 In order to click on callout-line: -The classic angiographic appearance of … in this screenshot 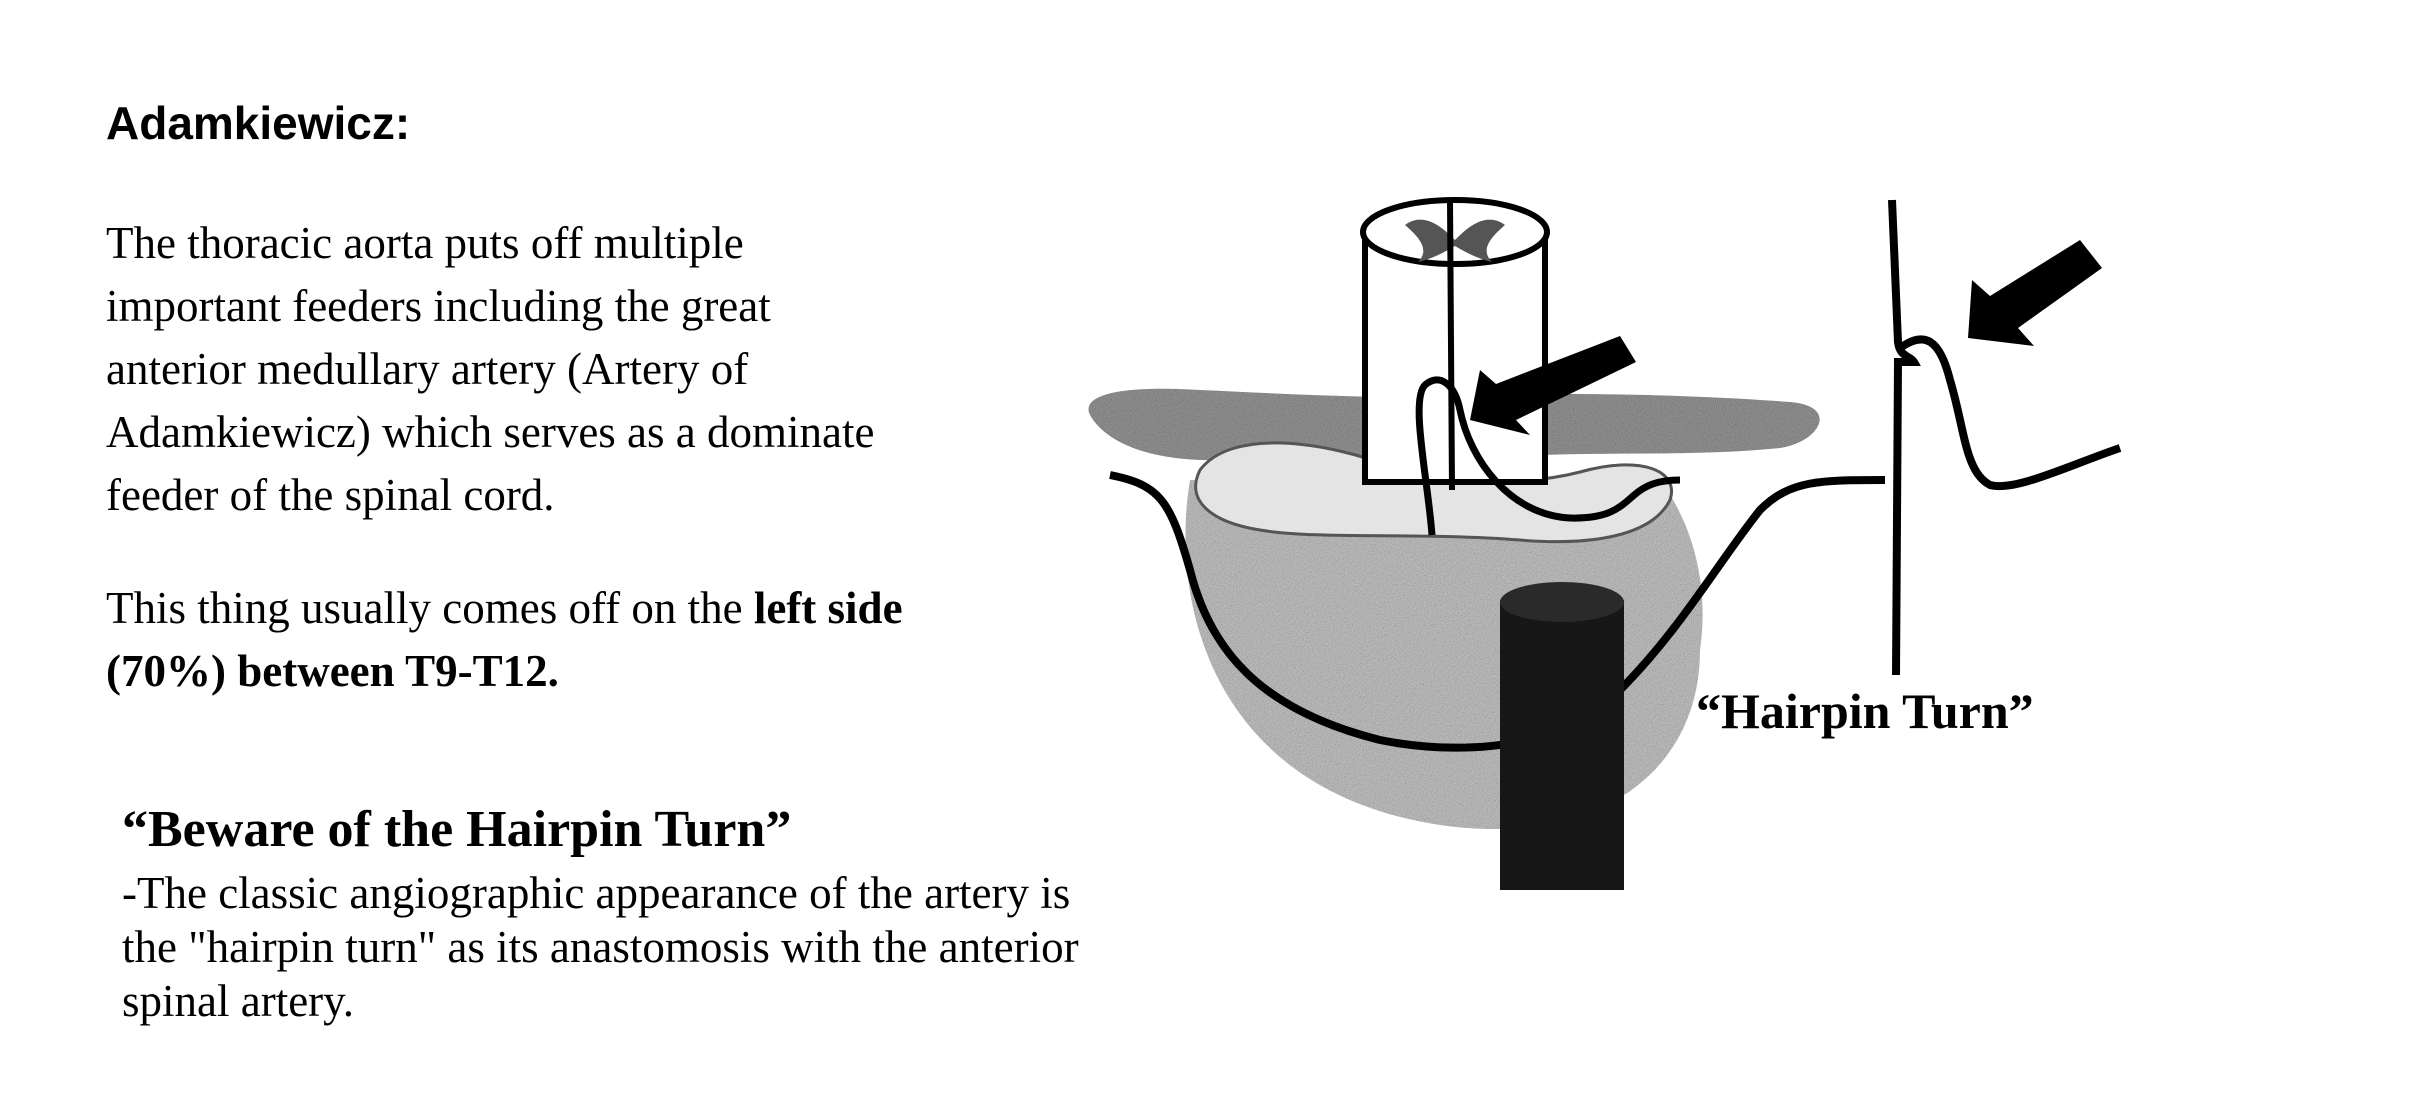, I will do `click(596, 893)`.